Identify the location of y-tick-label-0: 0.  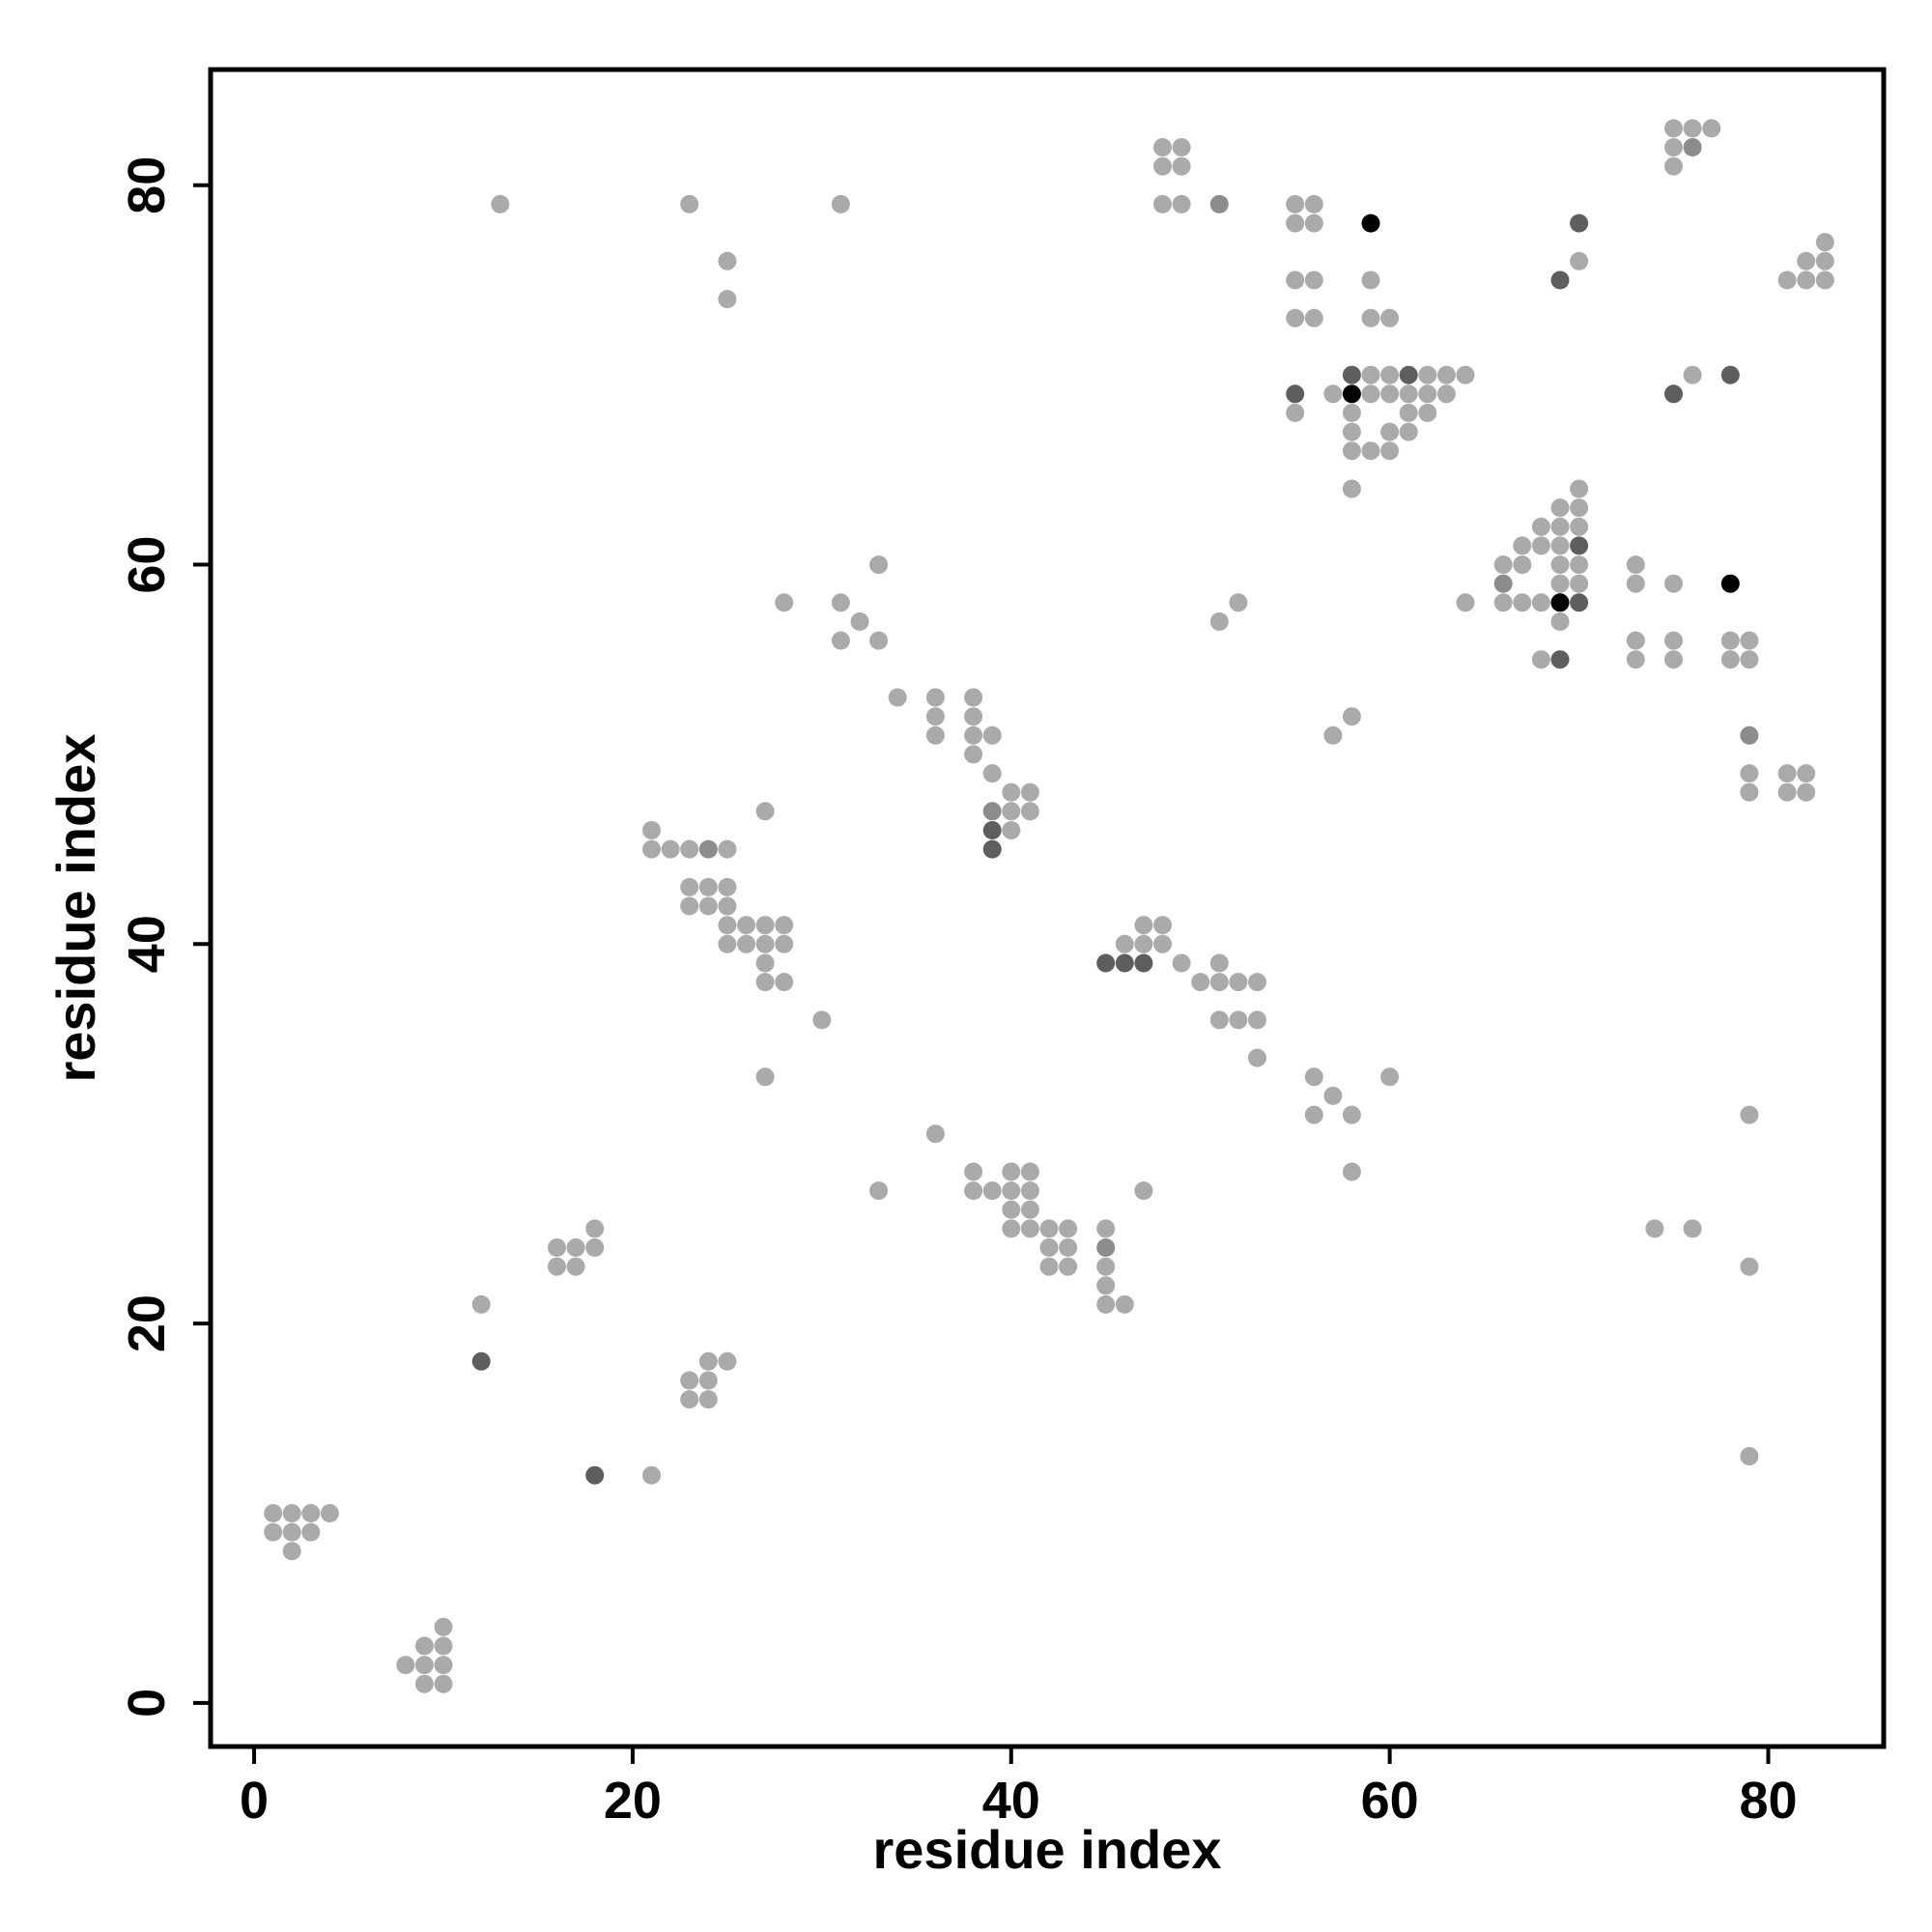
(147, 1703).